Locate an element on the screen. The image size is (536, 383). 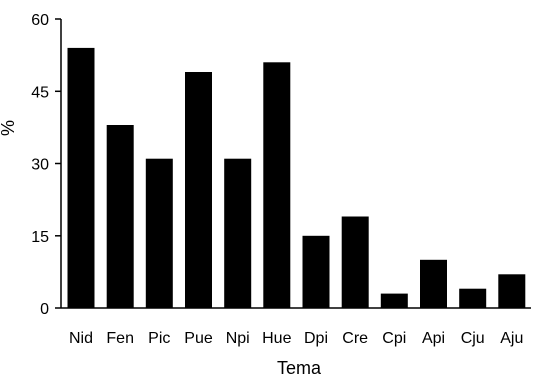
y-tick-label: 60 is located at coordinates (40, 20).